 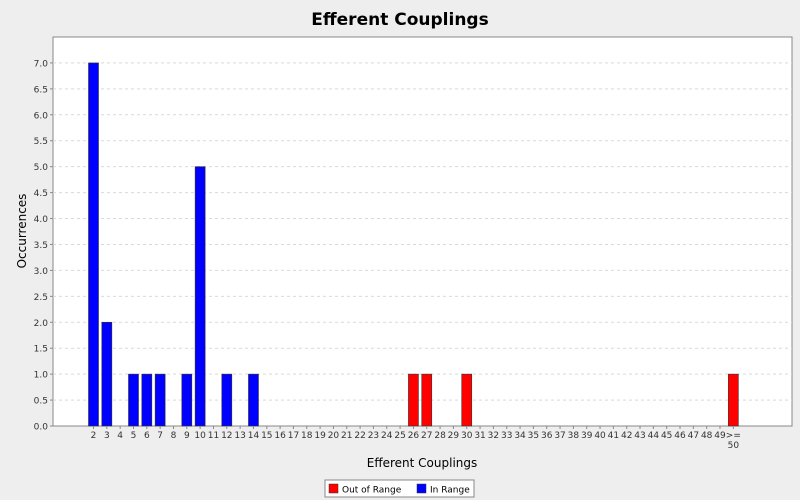 I want to click on y-tick-label: 0.5, so click(x=41, y=402).